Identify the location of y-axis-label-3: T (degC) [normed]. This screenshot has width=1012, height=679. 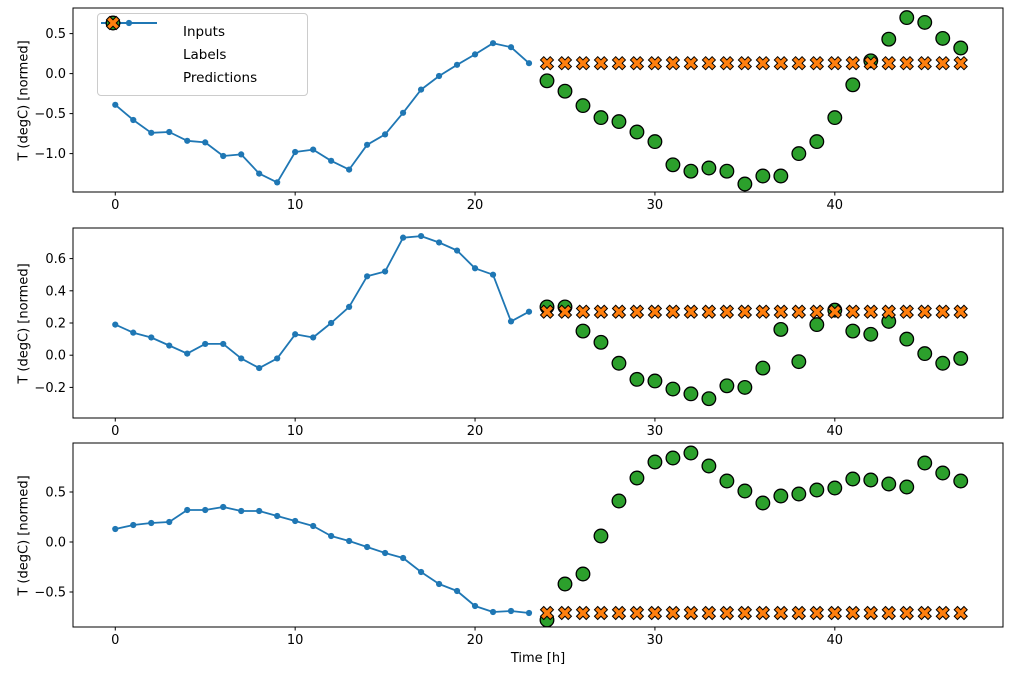
(24, 535).